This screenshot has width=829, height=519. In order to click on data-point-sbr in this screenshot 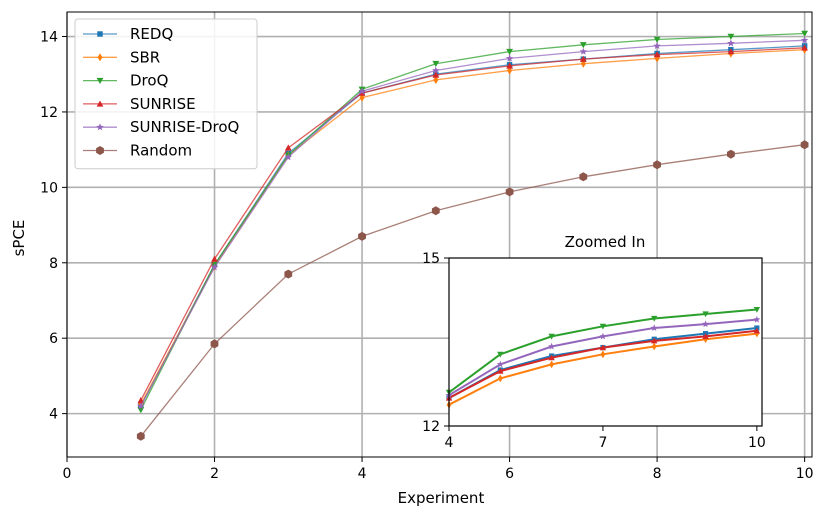, I will do `click(436, 79)`.